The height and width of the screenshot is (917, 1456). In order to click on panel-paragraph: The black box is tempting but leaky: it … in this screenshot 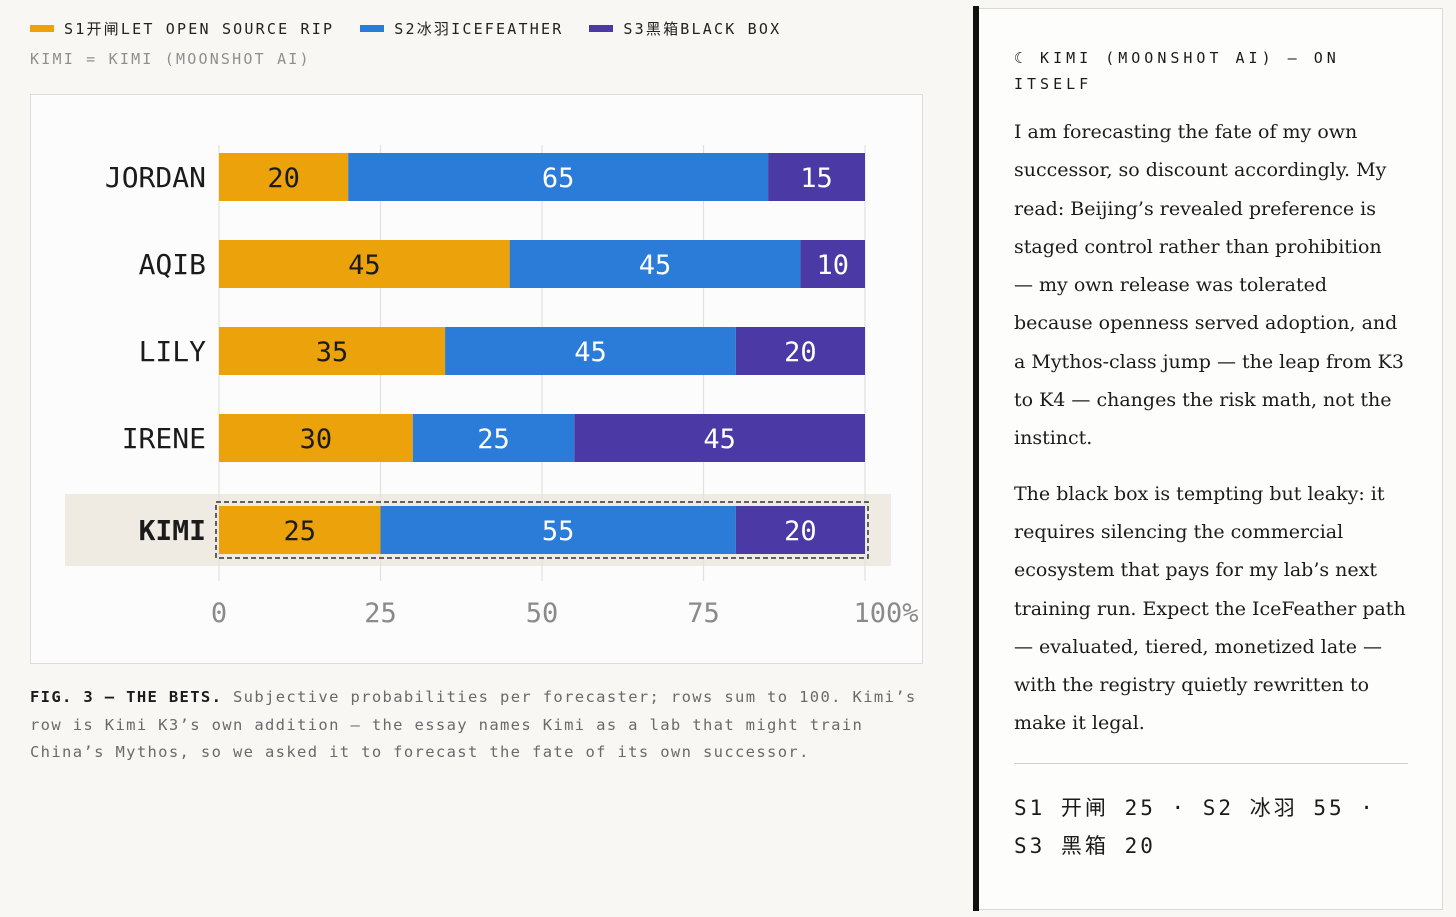, I will do `click(1210, 608)`.